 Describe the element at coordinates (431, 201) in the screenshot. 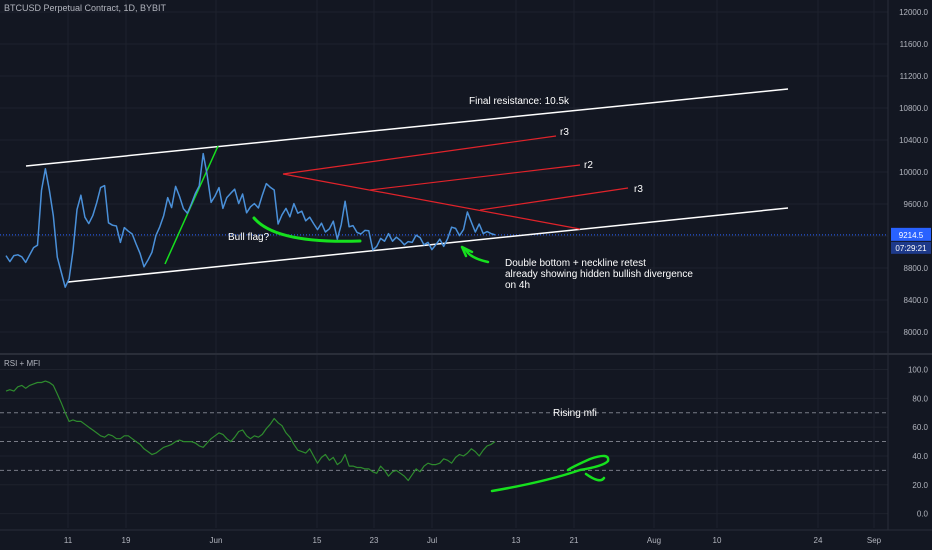

I see `resistance-descending-line` at that location.